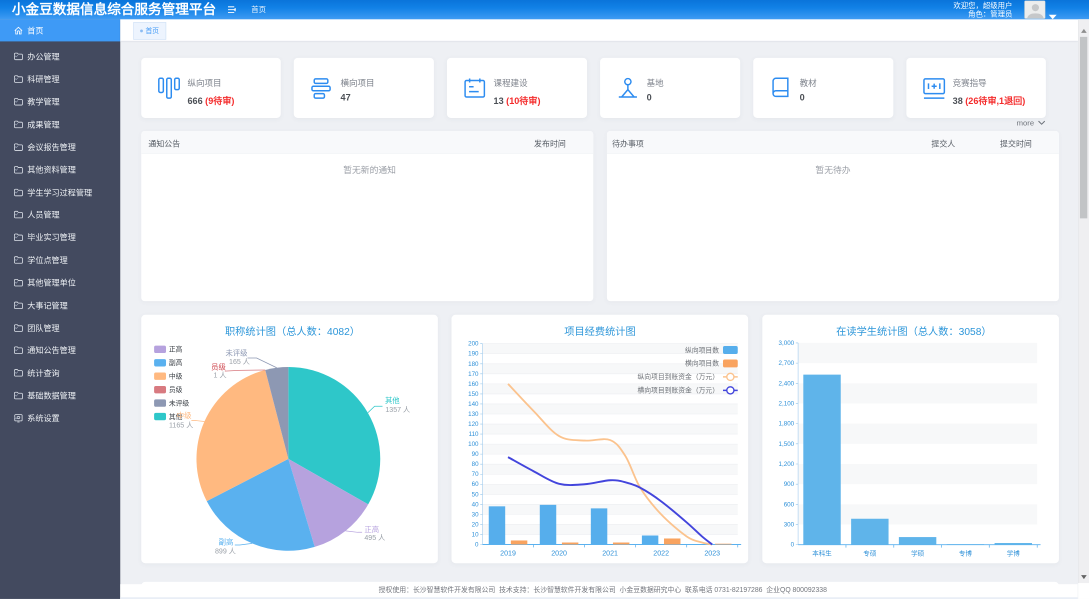 The image size is (1089, 599). Describe the element at coordinates (475, 464) in the screenshot. I see `svg-text: 80` at that location.